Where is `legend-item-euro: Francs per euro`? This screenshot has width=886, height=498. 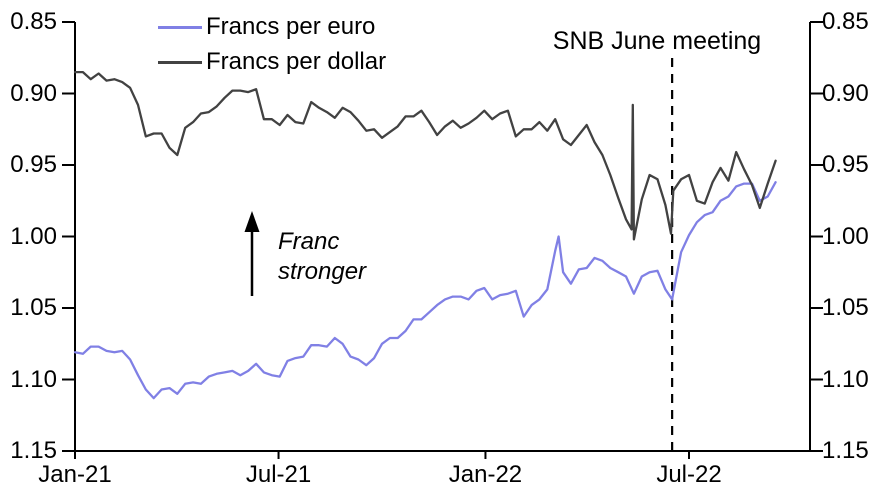 legend-item-euro: Francs per euro is located at coordinates (272, 27).